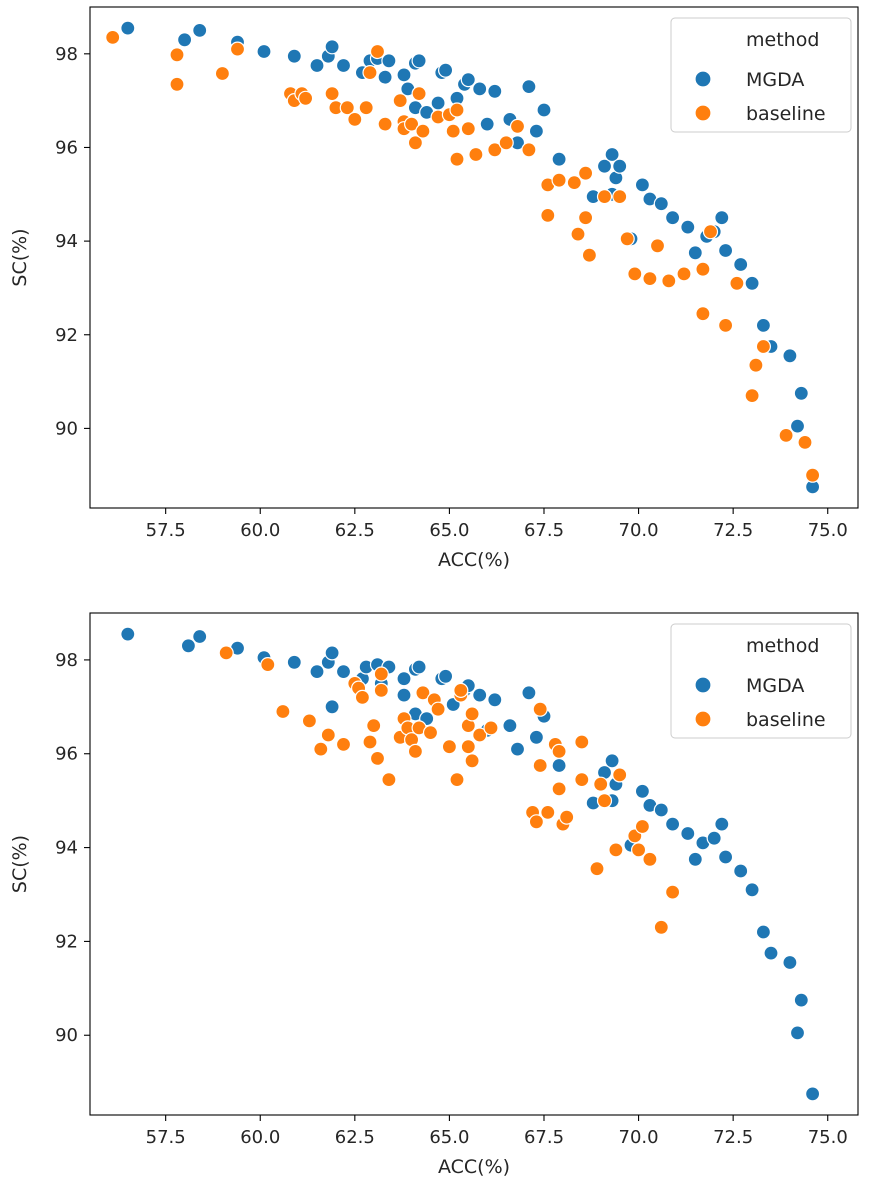  I want to click on chart-1-legend-label-mgda: MGDA, so click(775, 686).